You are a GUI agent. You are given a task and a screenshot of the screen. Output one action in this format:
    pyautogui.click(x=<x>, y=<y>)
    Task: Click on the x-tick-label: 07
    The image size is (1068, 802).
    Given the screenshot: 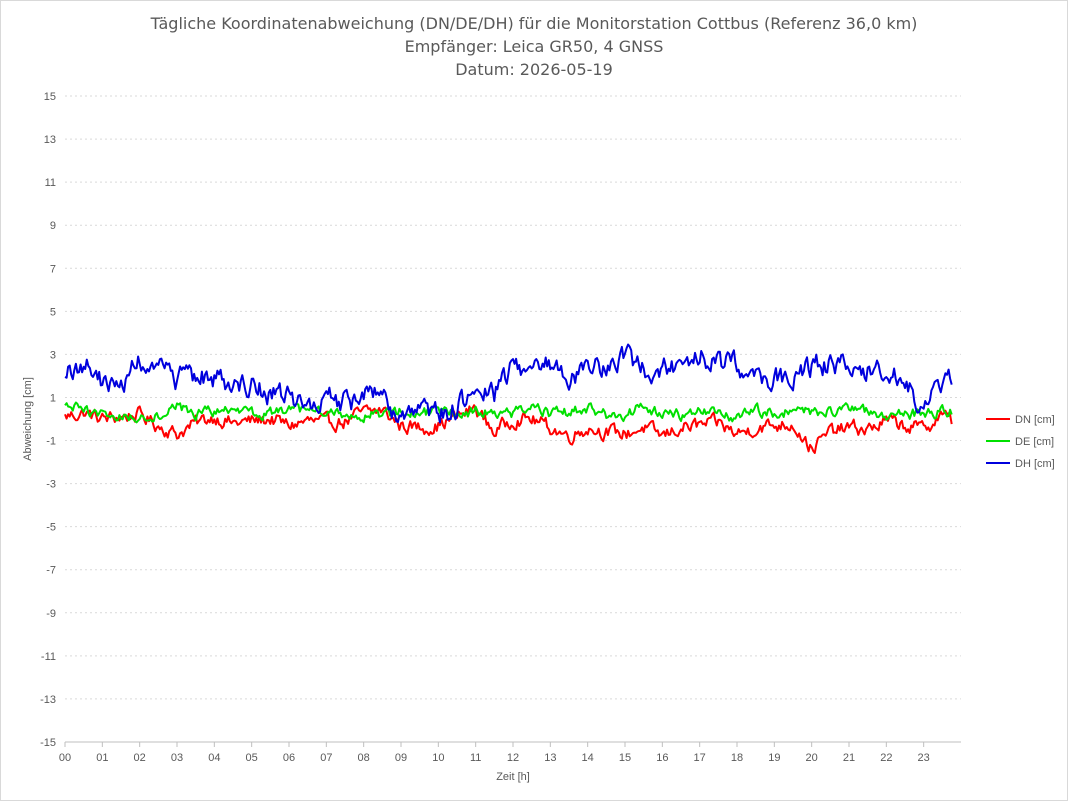 What is the action you would take?
    pyautogui.click(x=326, y=758)
    